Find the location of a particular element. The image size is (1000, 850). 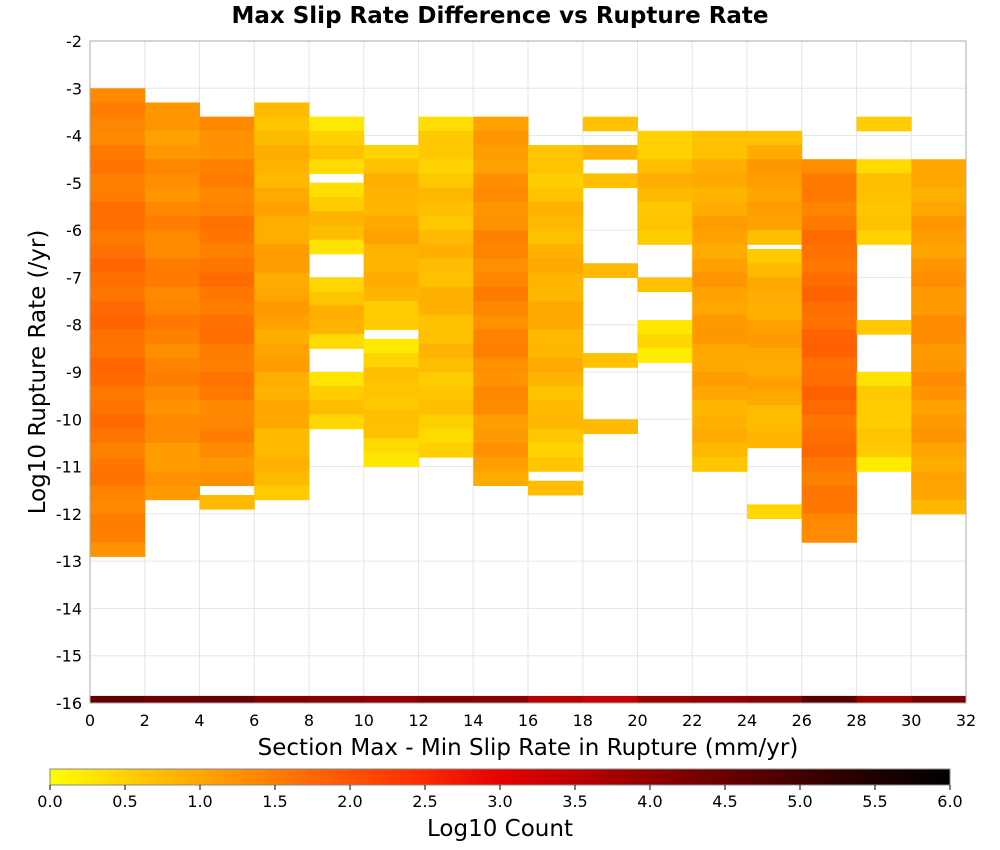

colorbar-tick-label: 0.0 is located at coordinates (49, 801).